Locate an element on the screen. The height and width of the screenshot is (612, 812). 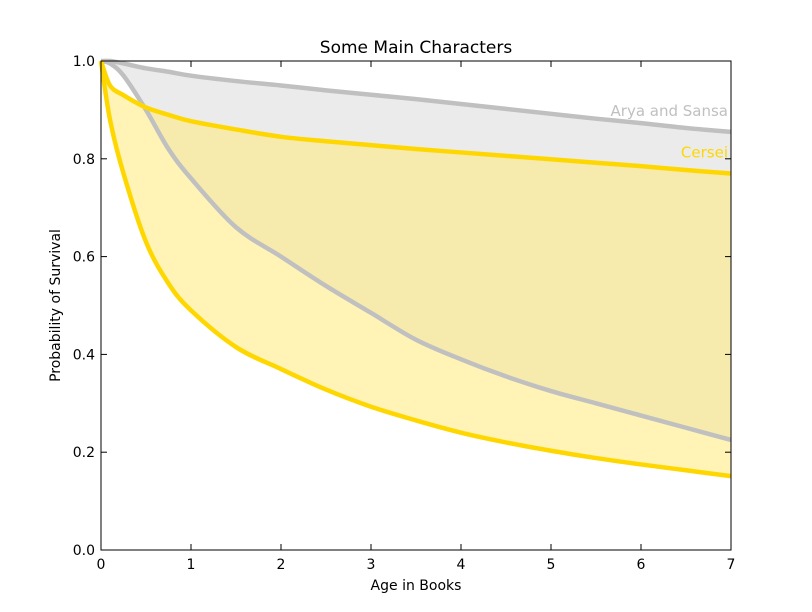
x-tick-label: 0 is located at coordinates (101, 565).